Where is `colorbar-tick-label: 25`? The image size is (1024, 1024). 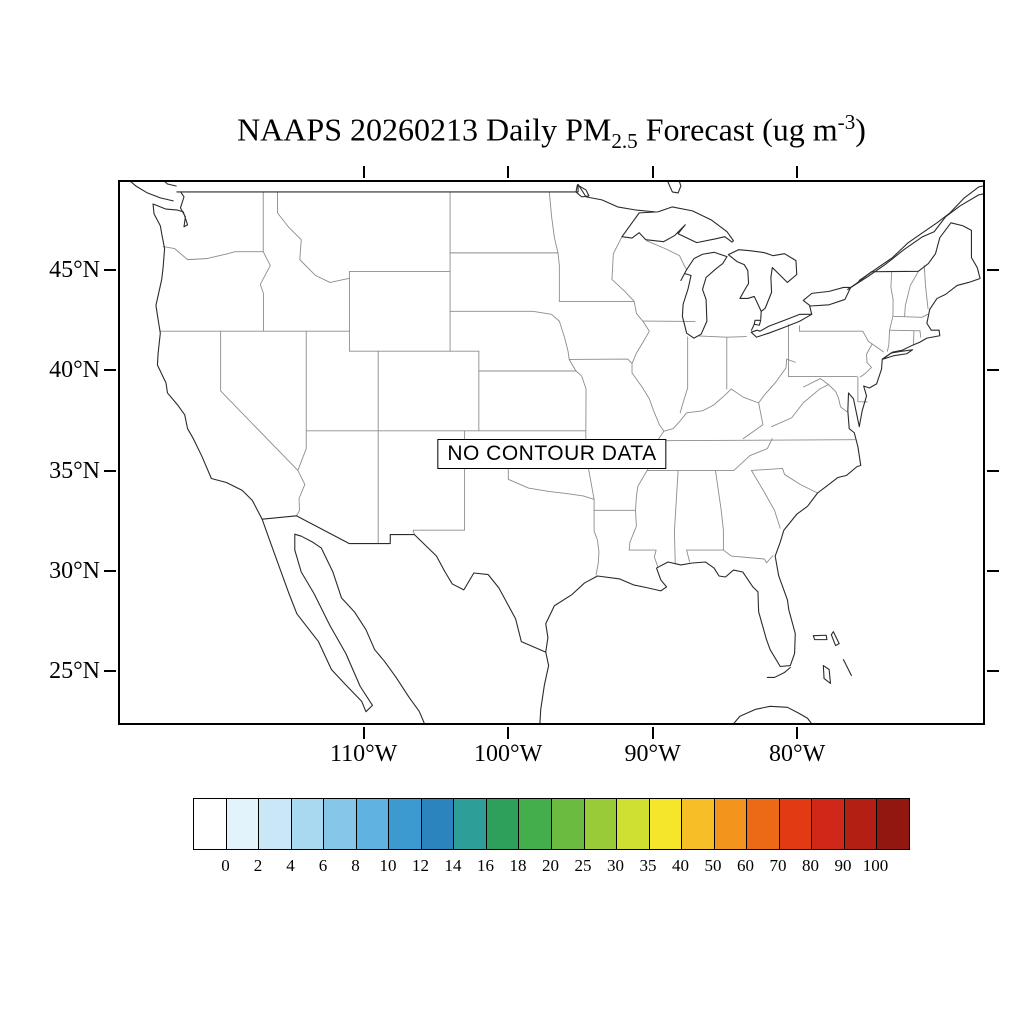
colorbar-tick-label: 25 is located at coordinates (583, 865).